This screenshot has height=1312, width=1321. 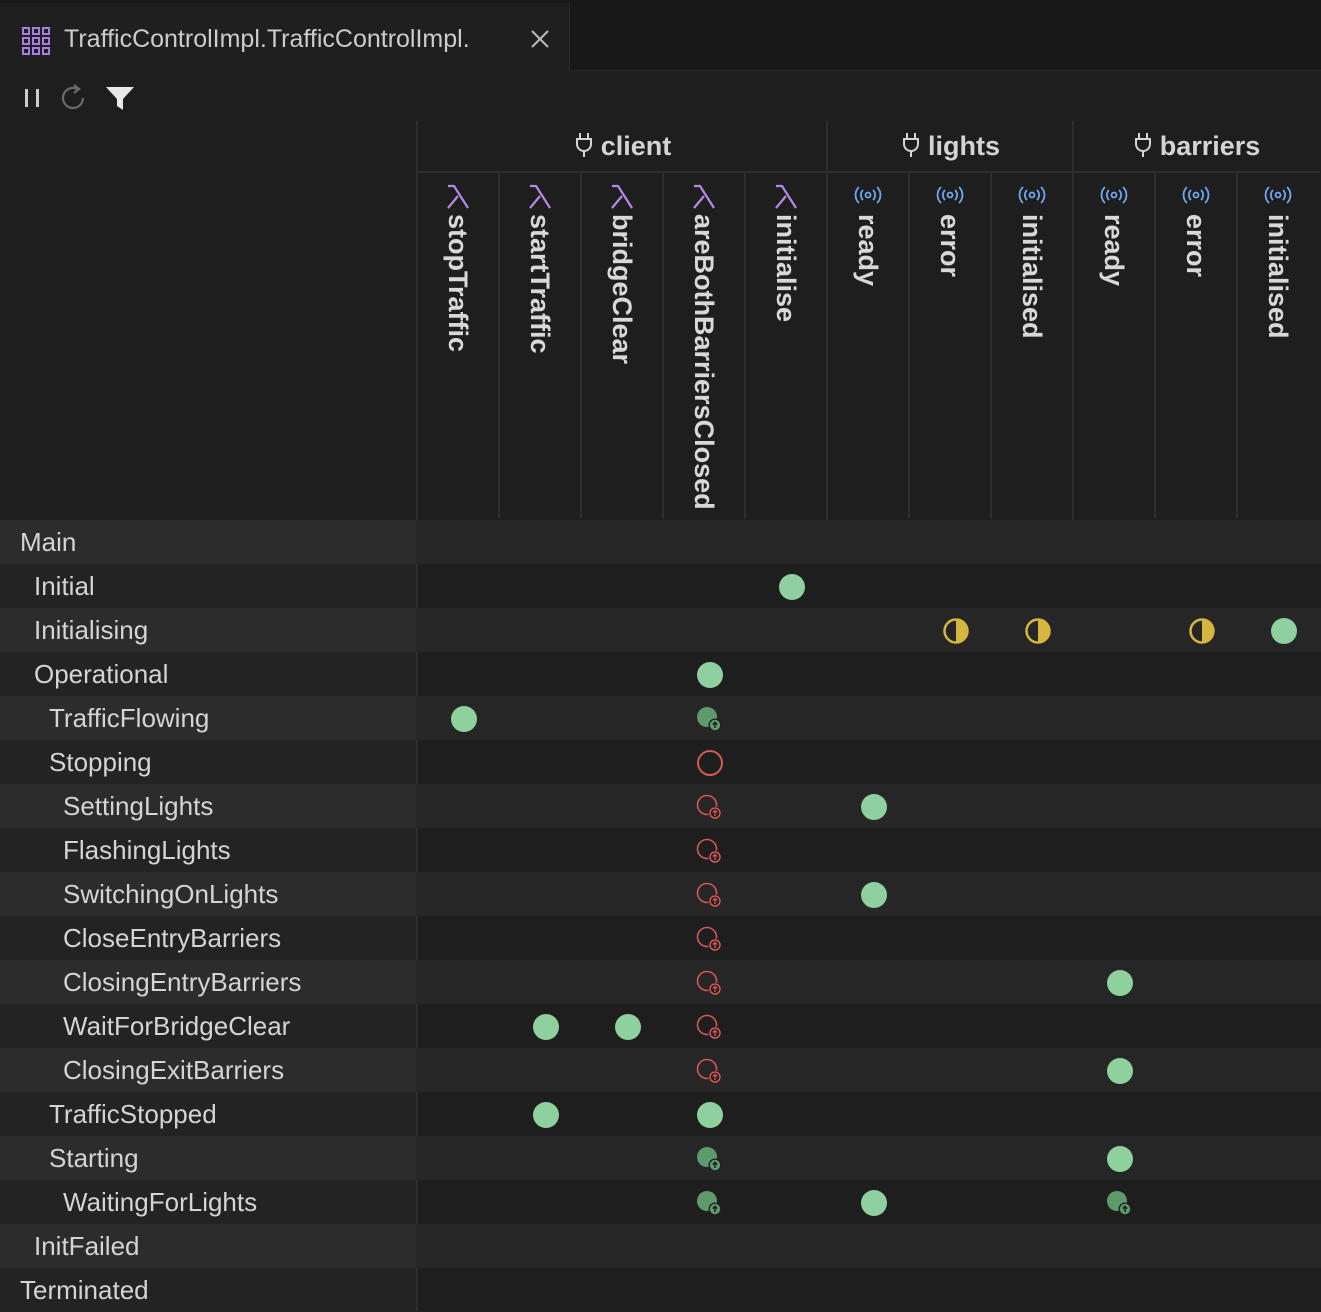 I want to click on state-label-cell: ClosingEntryBarriers, so click(x=208, y=982).